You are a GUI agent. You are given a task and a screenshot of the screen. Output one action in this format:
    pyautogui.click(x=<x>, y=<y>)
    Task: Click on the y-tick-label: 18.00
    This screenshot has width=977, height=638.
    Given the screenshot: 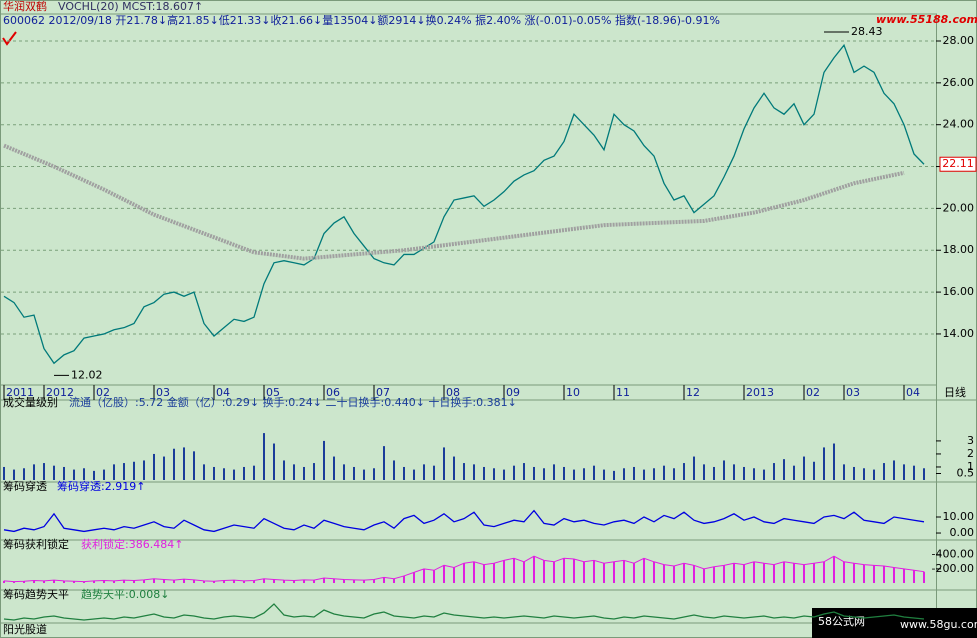 What is the action you would take?
    pyautogui.click(x=959, y=249)
    